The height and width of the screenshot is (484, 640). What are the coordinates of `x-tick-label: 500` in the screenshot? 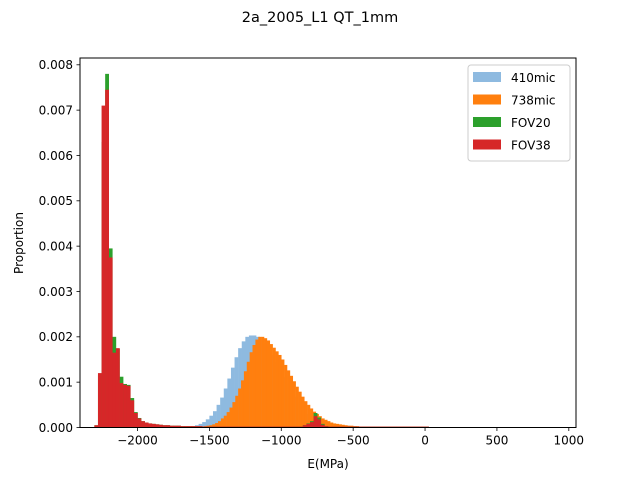 It's located at (496, 441).